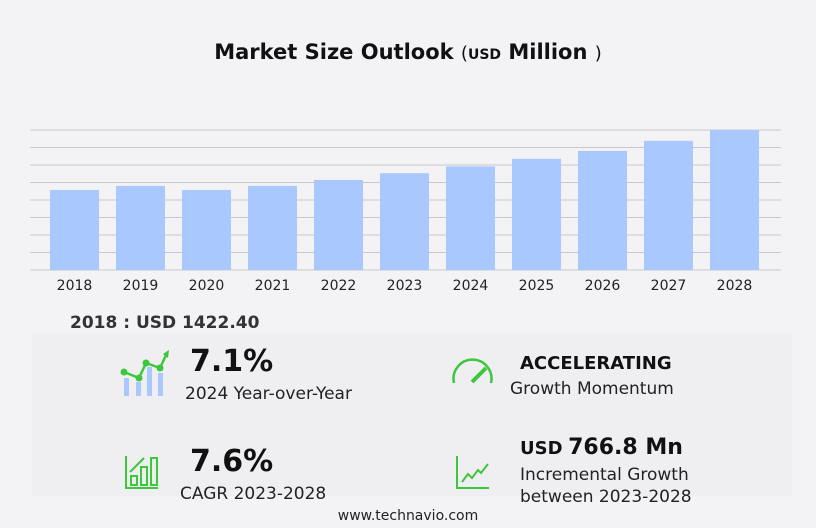 This screenshot has width=816, height=528. Describe the element at coordinates (405, 286) in the screenshot. I see `x-tick-label: 2023` at that location.